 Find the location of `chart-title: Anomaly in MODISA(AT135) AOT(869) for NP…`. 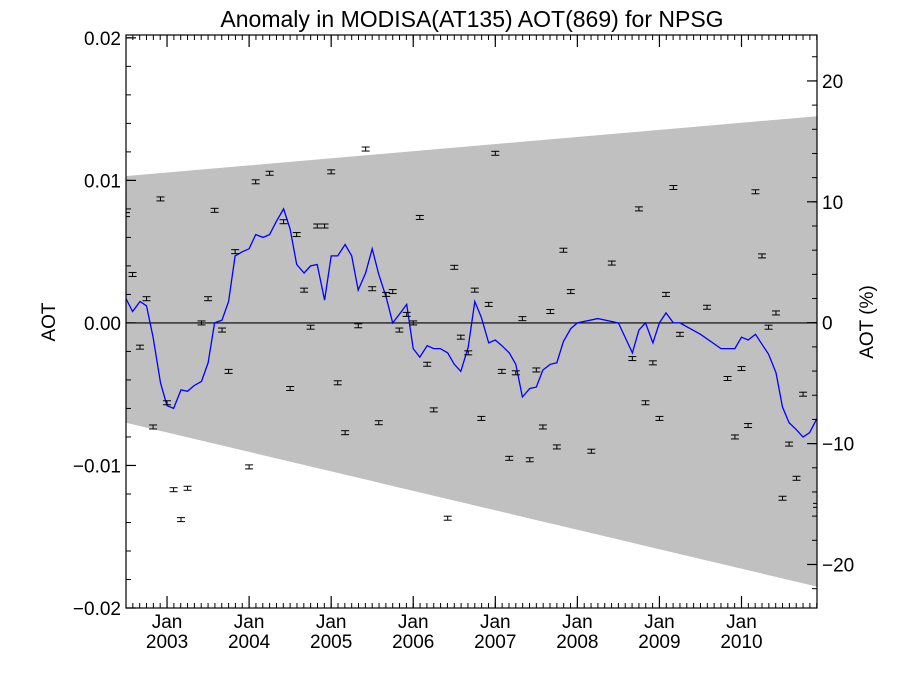

chart-title: Anomaly in MODISA(AT135) AOT(869) for NP… is located at coordinates (471, 19).